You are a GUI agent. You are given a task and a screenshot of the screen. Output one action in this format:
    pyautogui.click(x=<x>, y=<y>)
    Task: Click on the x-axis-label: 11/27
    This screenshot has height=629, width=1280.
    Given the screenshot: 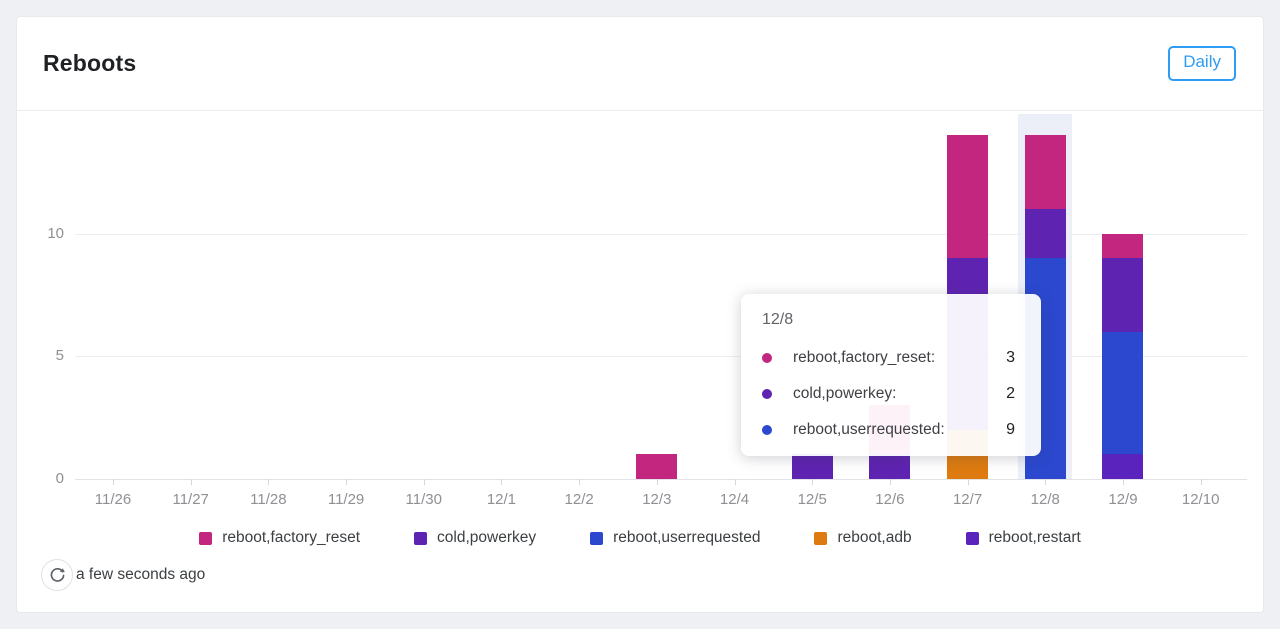 What is the action you would take?
    pyautogui.click(x=190, y=499)
    